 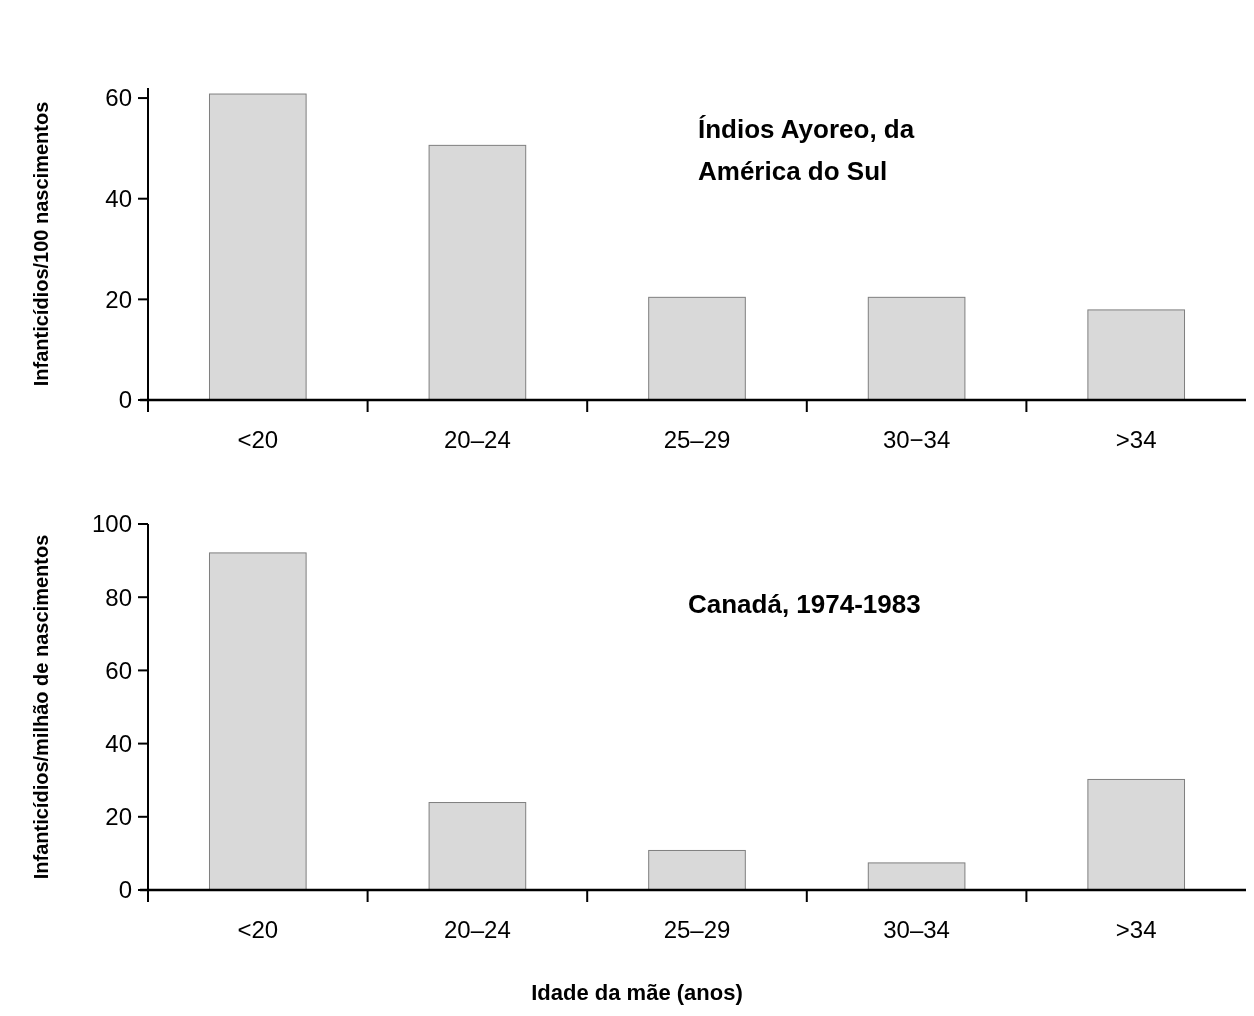 I want to click on y-tick-label: 80, so click(x=118, y=597).